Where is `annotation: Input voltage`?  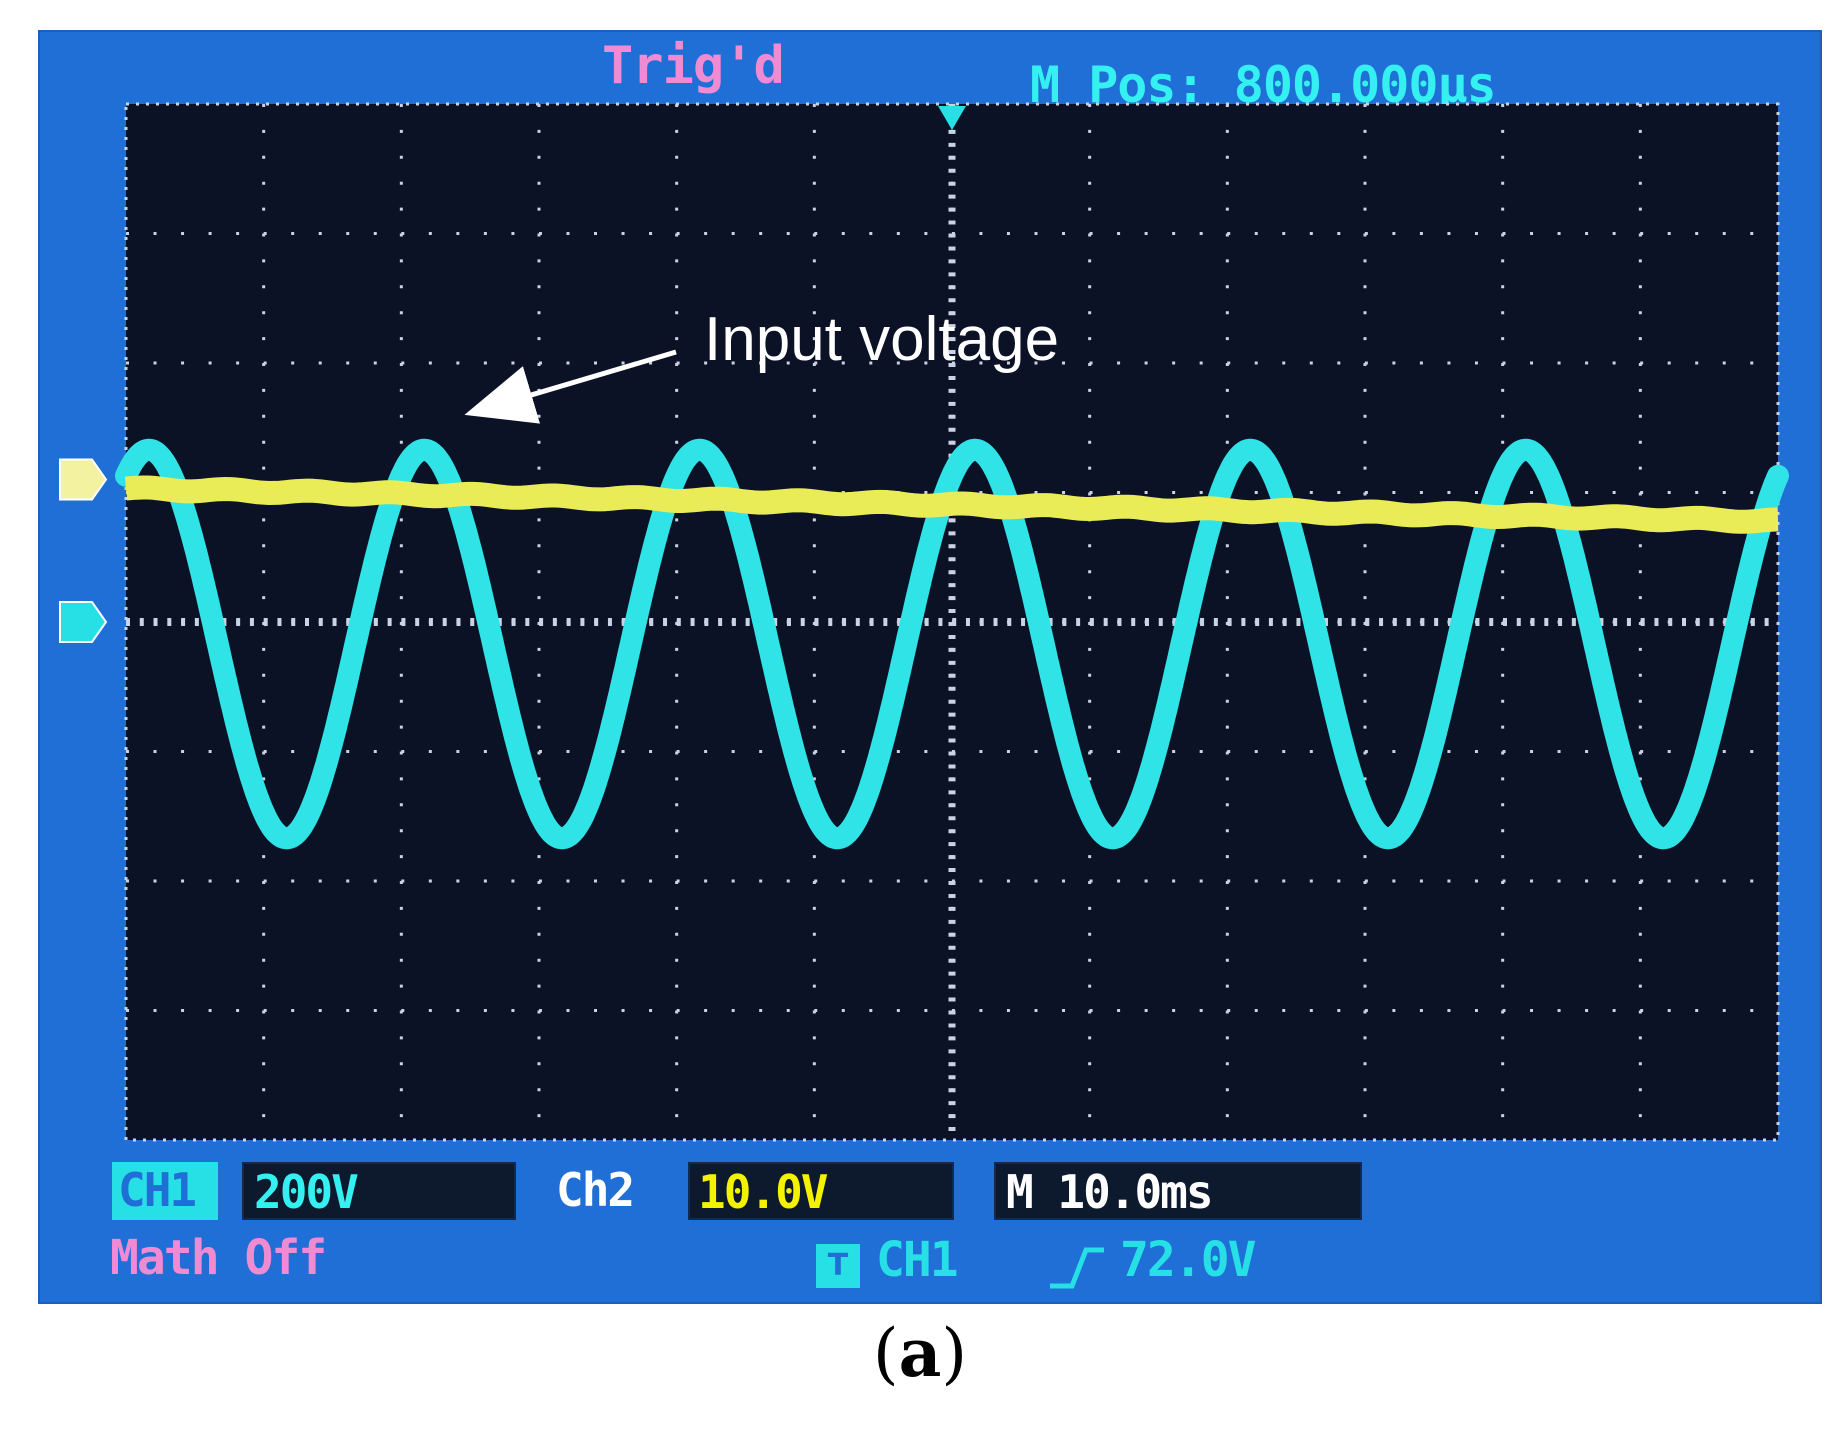 annotation: Input voltage is located at coordinates (761, 364).